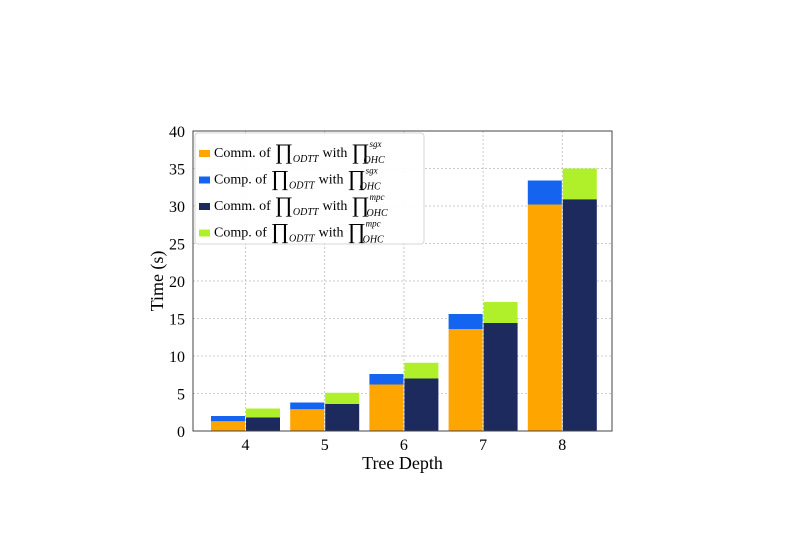 The height and width of the screenshot is (558, 789). What do you see at coordinates (177, 207) in the screenshot?
I see `y-tick-label: 30` at bounding box center [177, 207].